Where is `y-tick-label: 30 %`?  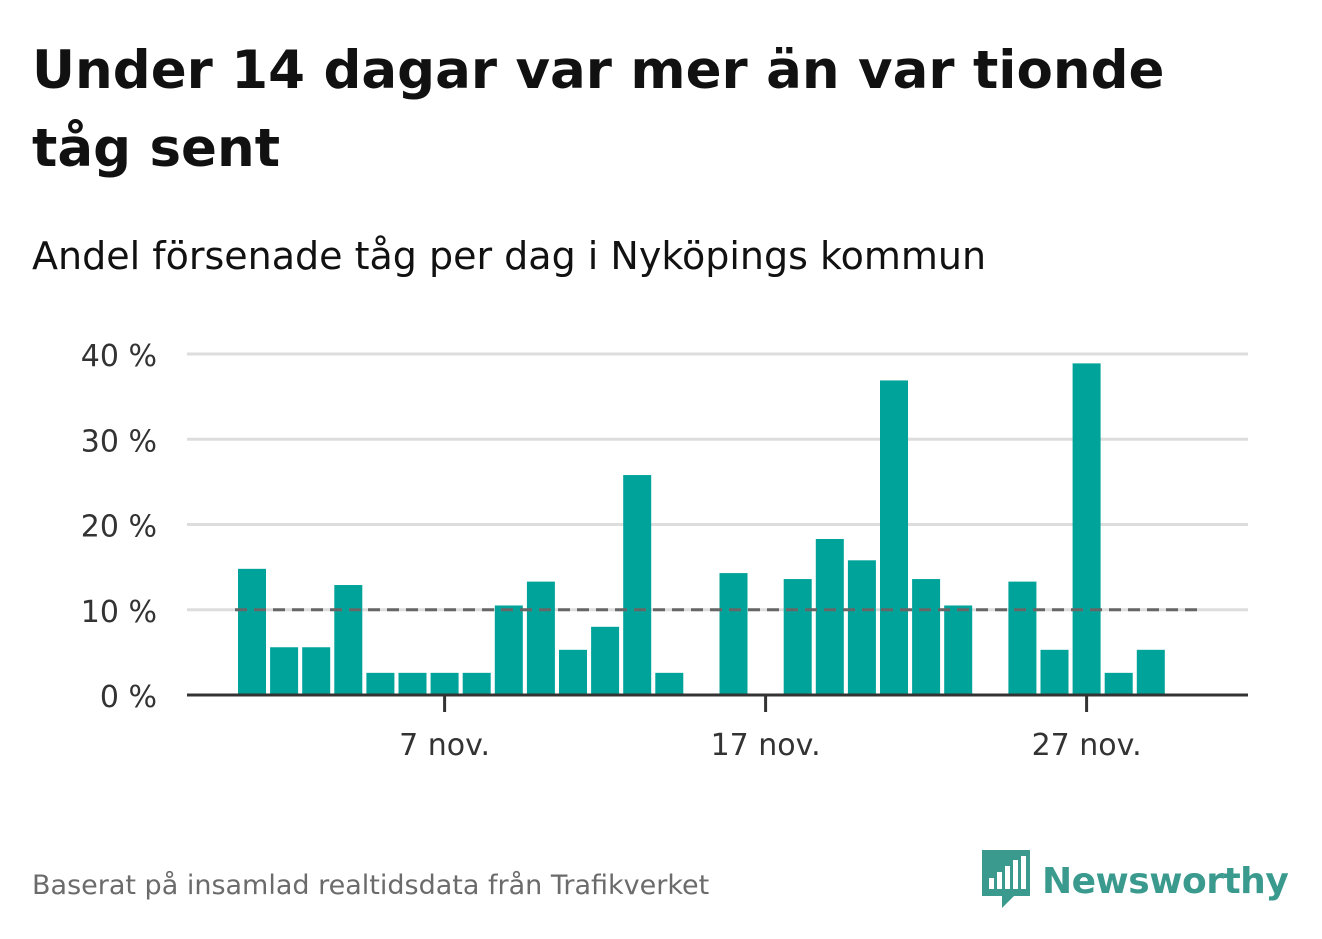 y-tick-label: 30 % is located at coordinates (119, 441).